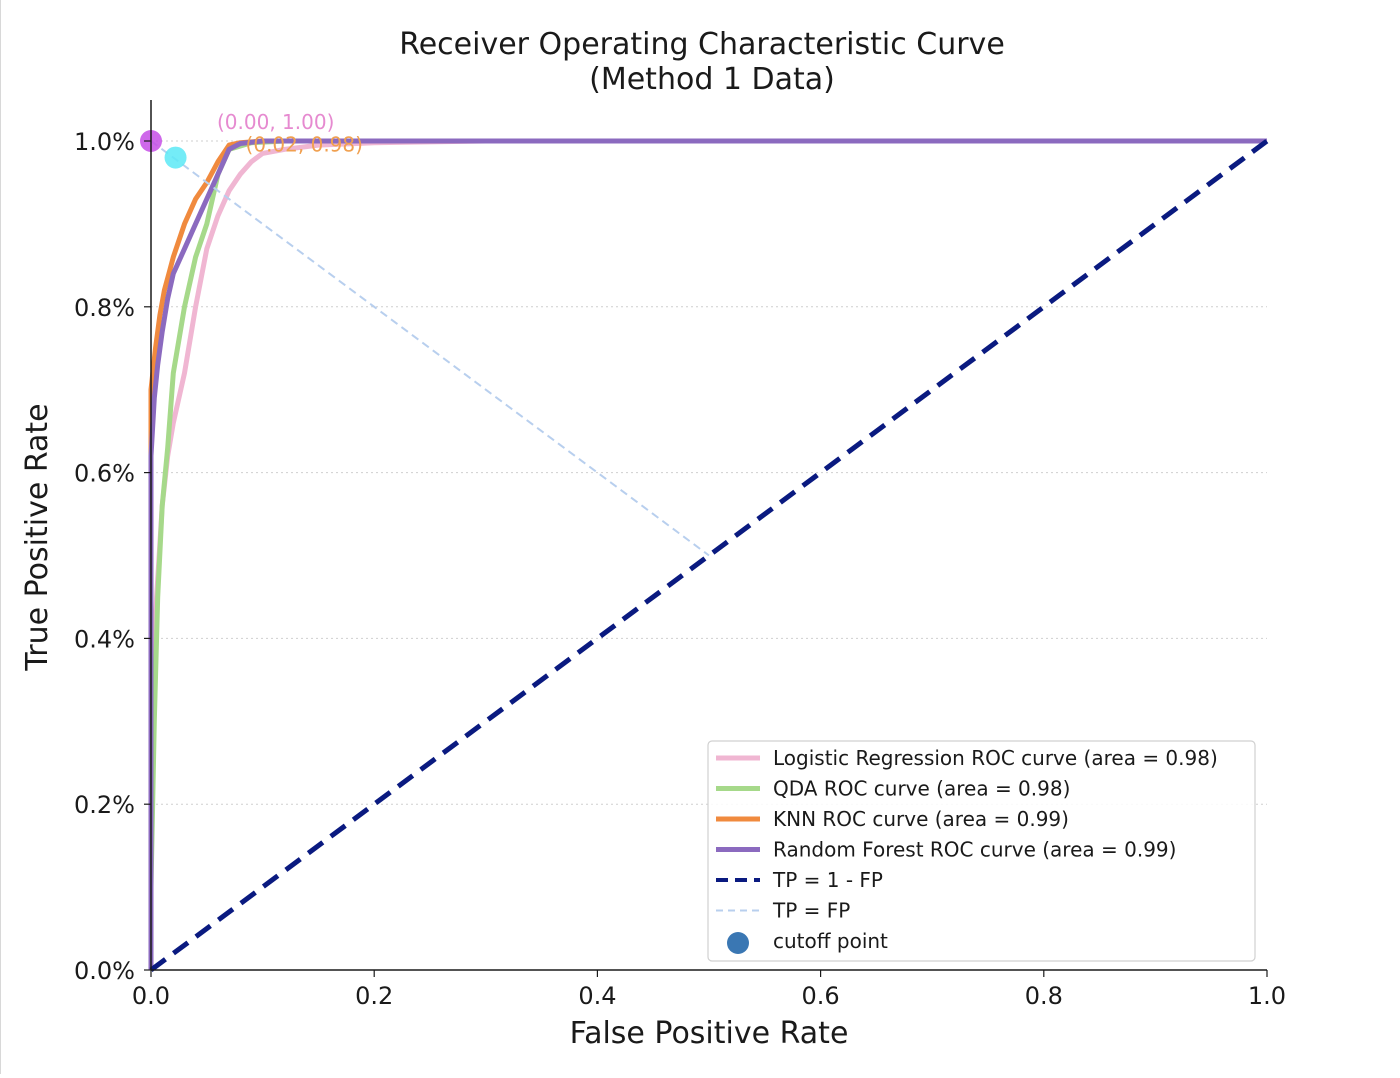  What do you see at coordinates (811, 911) in the screenshot?
I see `legend-label-5: TP = FP` at bounding box center [811, 911].